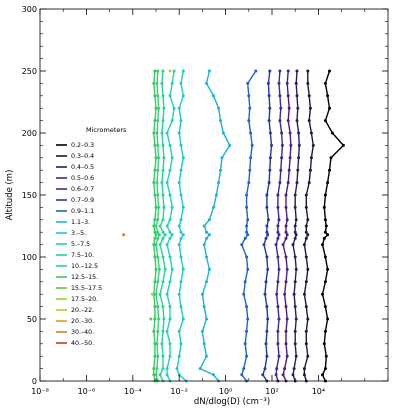 The image size is (412, 413). Describe the element at coordinates (82, 178) in the screenshot. I see `legend-label: 0.5–0.6` at that location.